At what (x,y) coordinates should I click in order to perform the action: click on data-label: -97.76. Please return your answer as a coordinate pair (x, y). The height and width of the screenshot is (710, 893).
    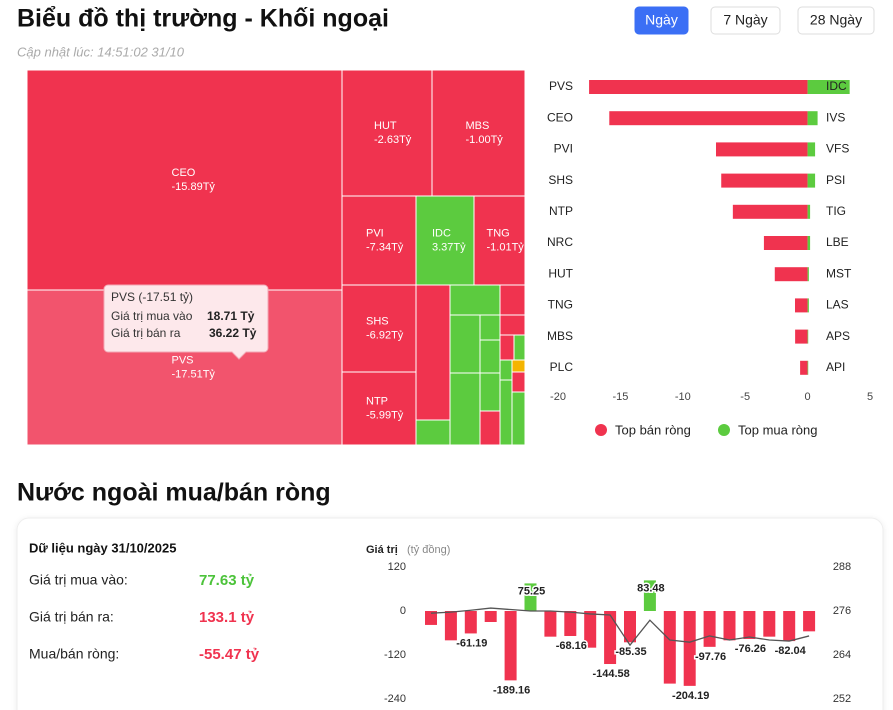
    Looking at the image, I should click on (710, 657).